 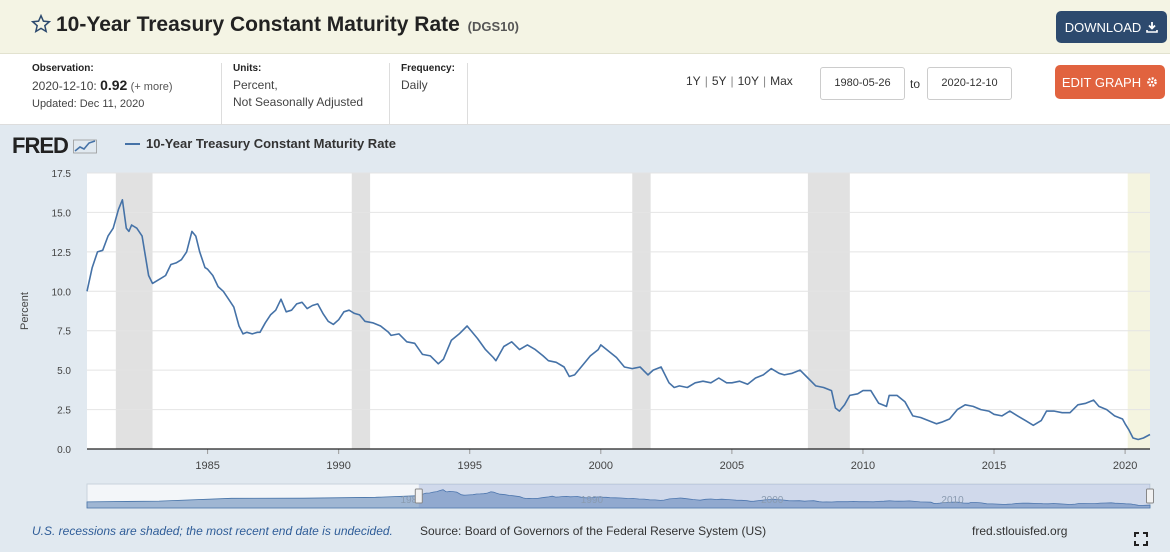 I want to click on observation-more-link: (+ more), so click(x=151, y=87).